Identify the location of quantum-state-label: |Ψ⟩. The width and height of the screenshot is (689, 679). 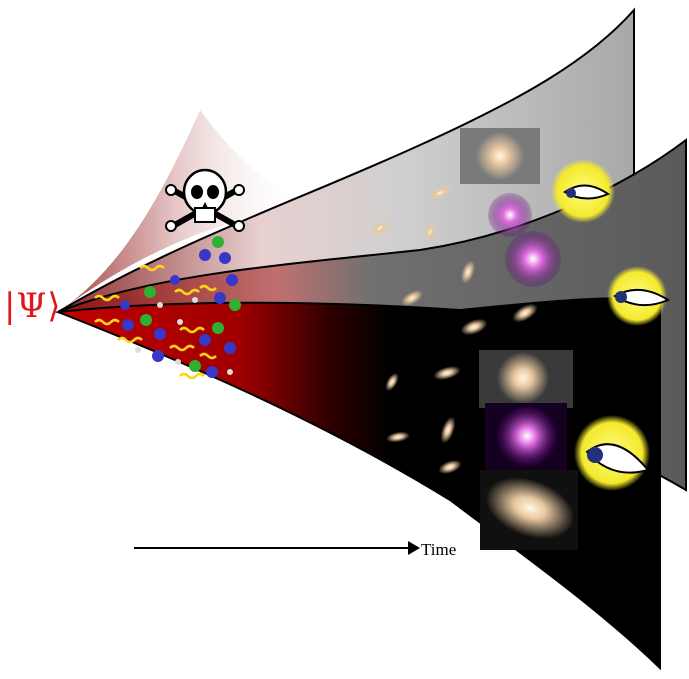
(33, 306).